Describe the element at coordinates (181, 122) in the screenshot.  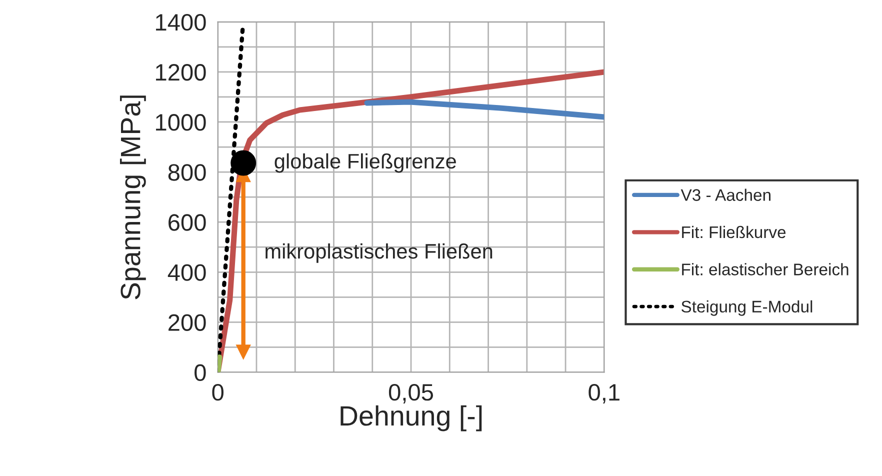
I see `y-tick-label: 1000` at that location.